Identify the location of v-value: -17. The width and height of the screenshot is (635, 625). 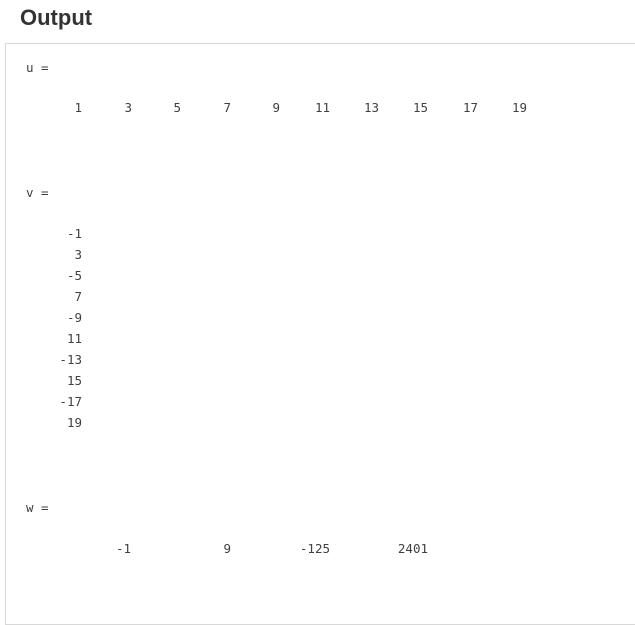
(70, 401).